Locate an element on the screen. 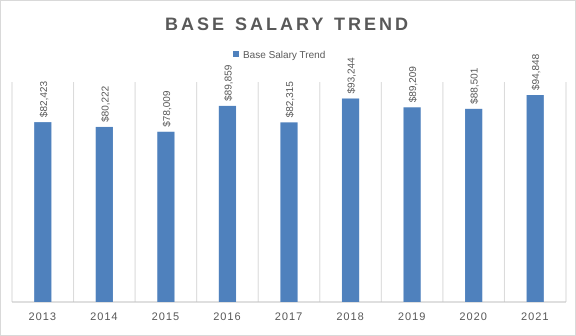 This screenshot has height=336, width=576. x-tick-label: 2018 is located at coordinates (350, 317).